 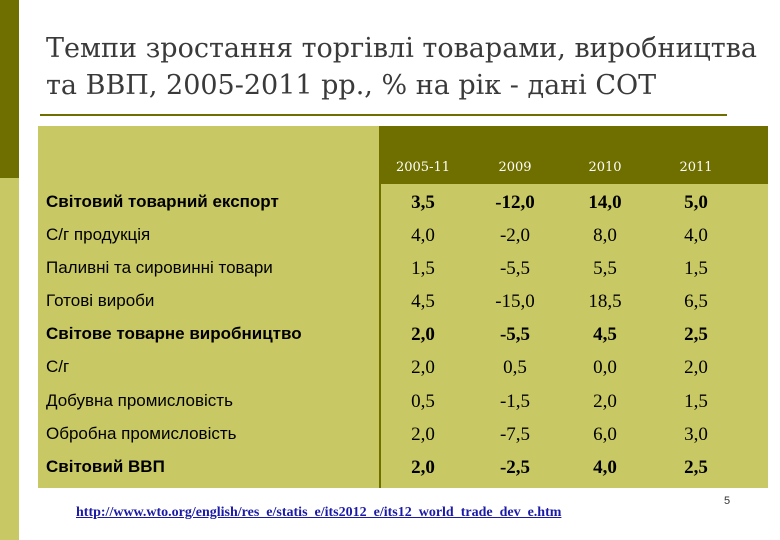 What do you see at coordinates (515, 167) in the screenshot?
I see `column-header-2009: 2009` at bounding box center [515, 167].